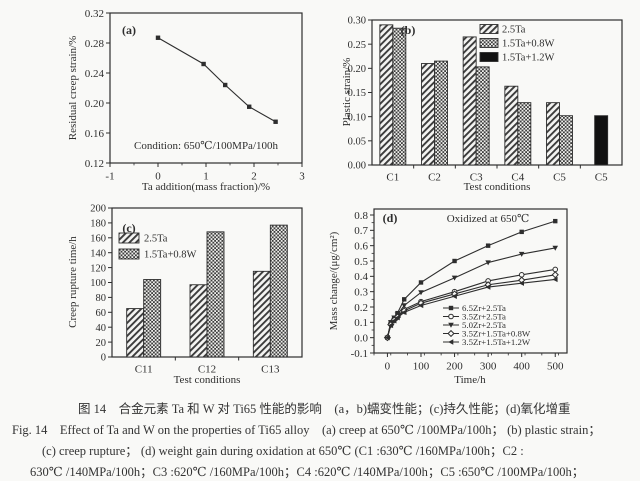 This screenshot has width=640, height=481. I want to click on y-tick-label: 180, so click(98, 224).